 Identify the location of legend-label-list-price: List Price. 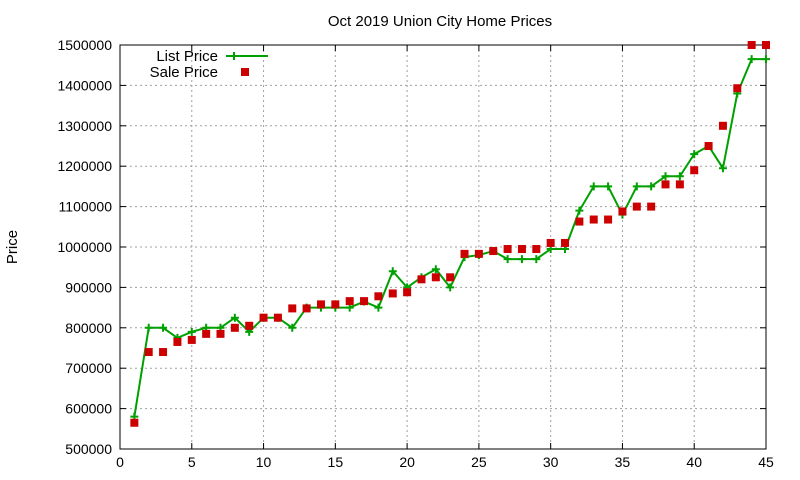
(187, 56).